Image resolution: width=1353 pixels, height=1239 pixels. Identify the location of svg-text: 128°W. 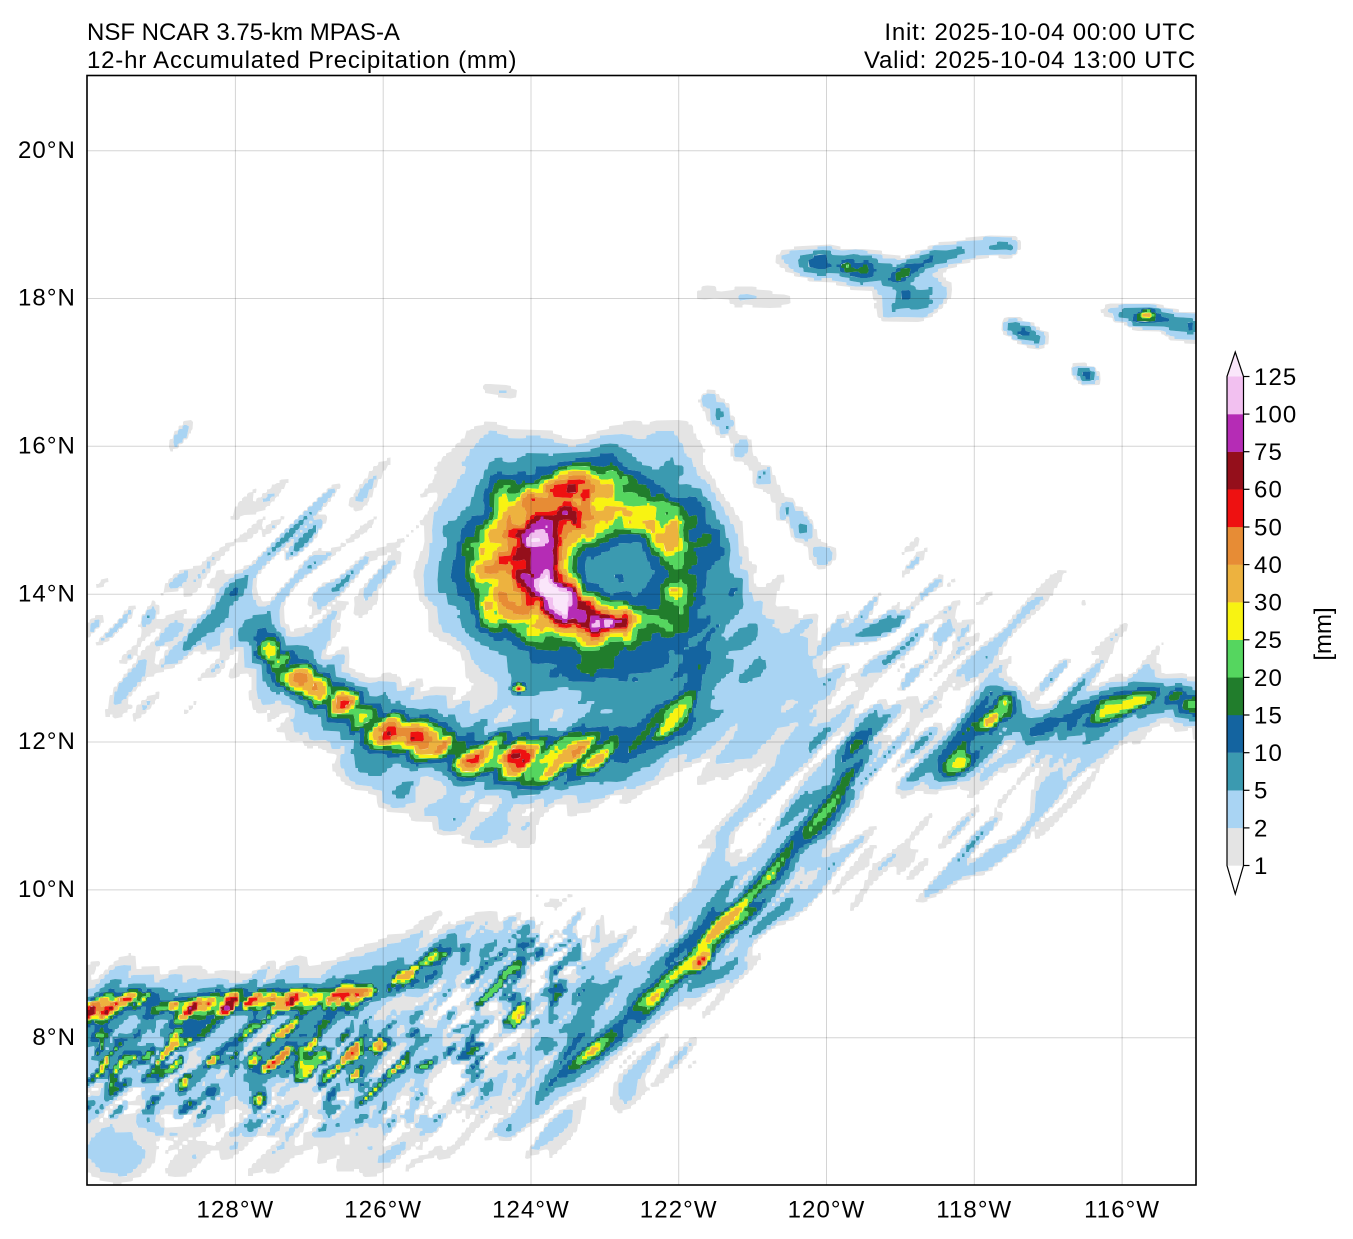
(236, 1209).